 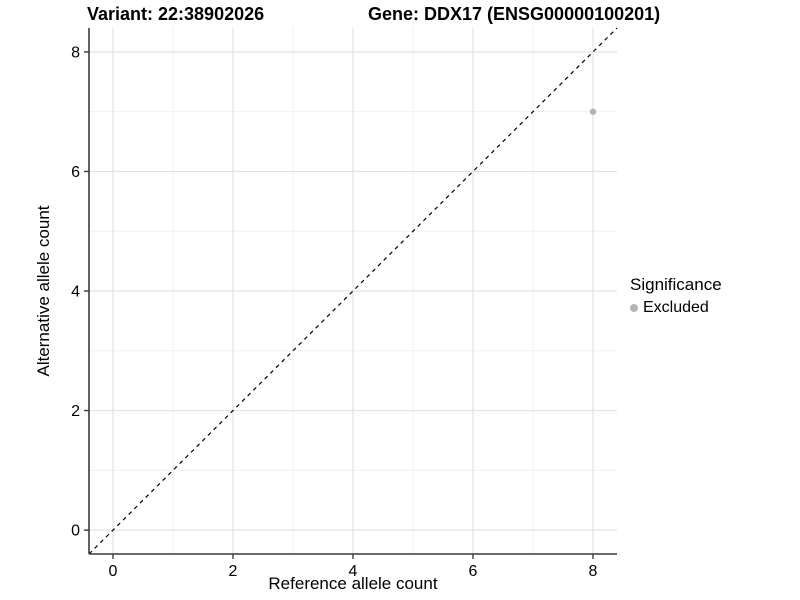 I want to click on gene-title: Gene: DDX17 (ENSG00000100201), so click(x=514, y=14).